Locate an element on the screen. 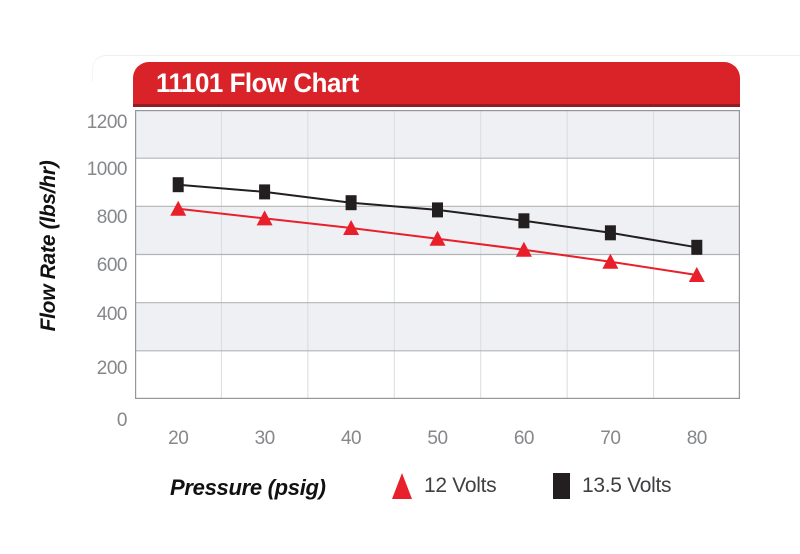  legend-item-12-volts: 12 Volts is located at coordinates (444, 486).